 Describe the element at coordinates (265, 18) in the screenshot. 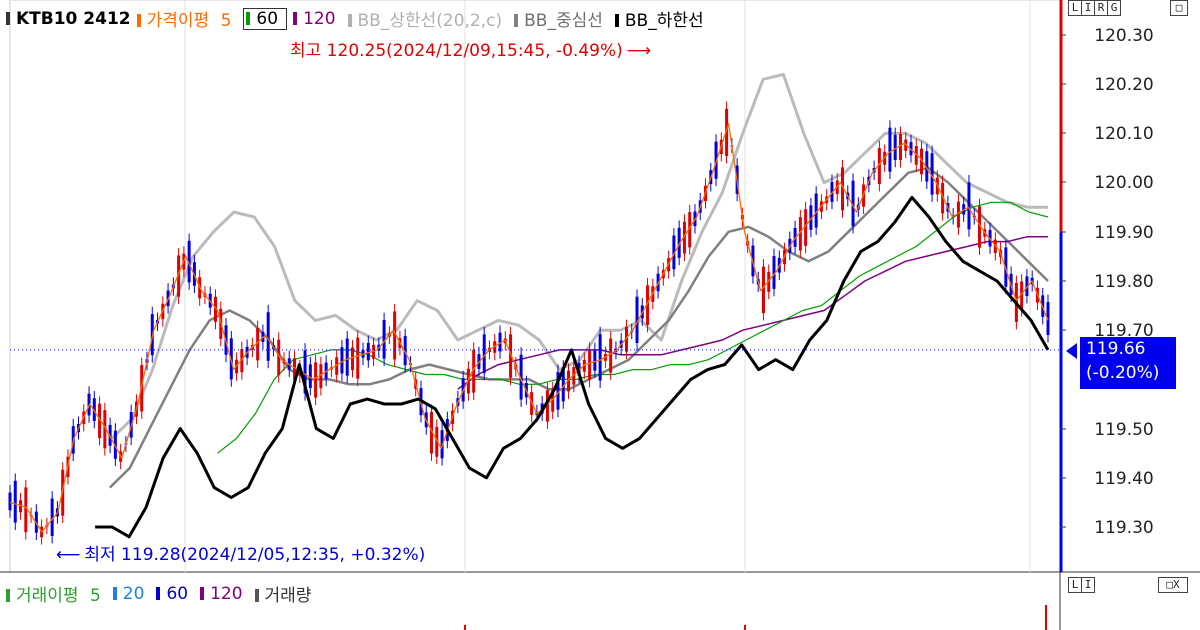

I see `legend-ma60: 60` at that location.